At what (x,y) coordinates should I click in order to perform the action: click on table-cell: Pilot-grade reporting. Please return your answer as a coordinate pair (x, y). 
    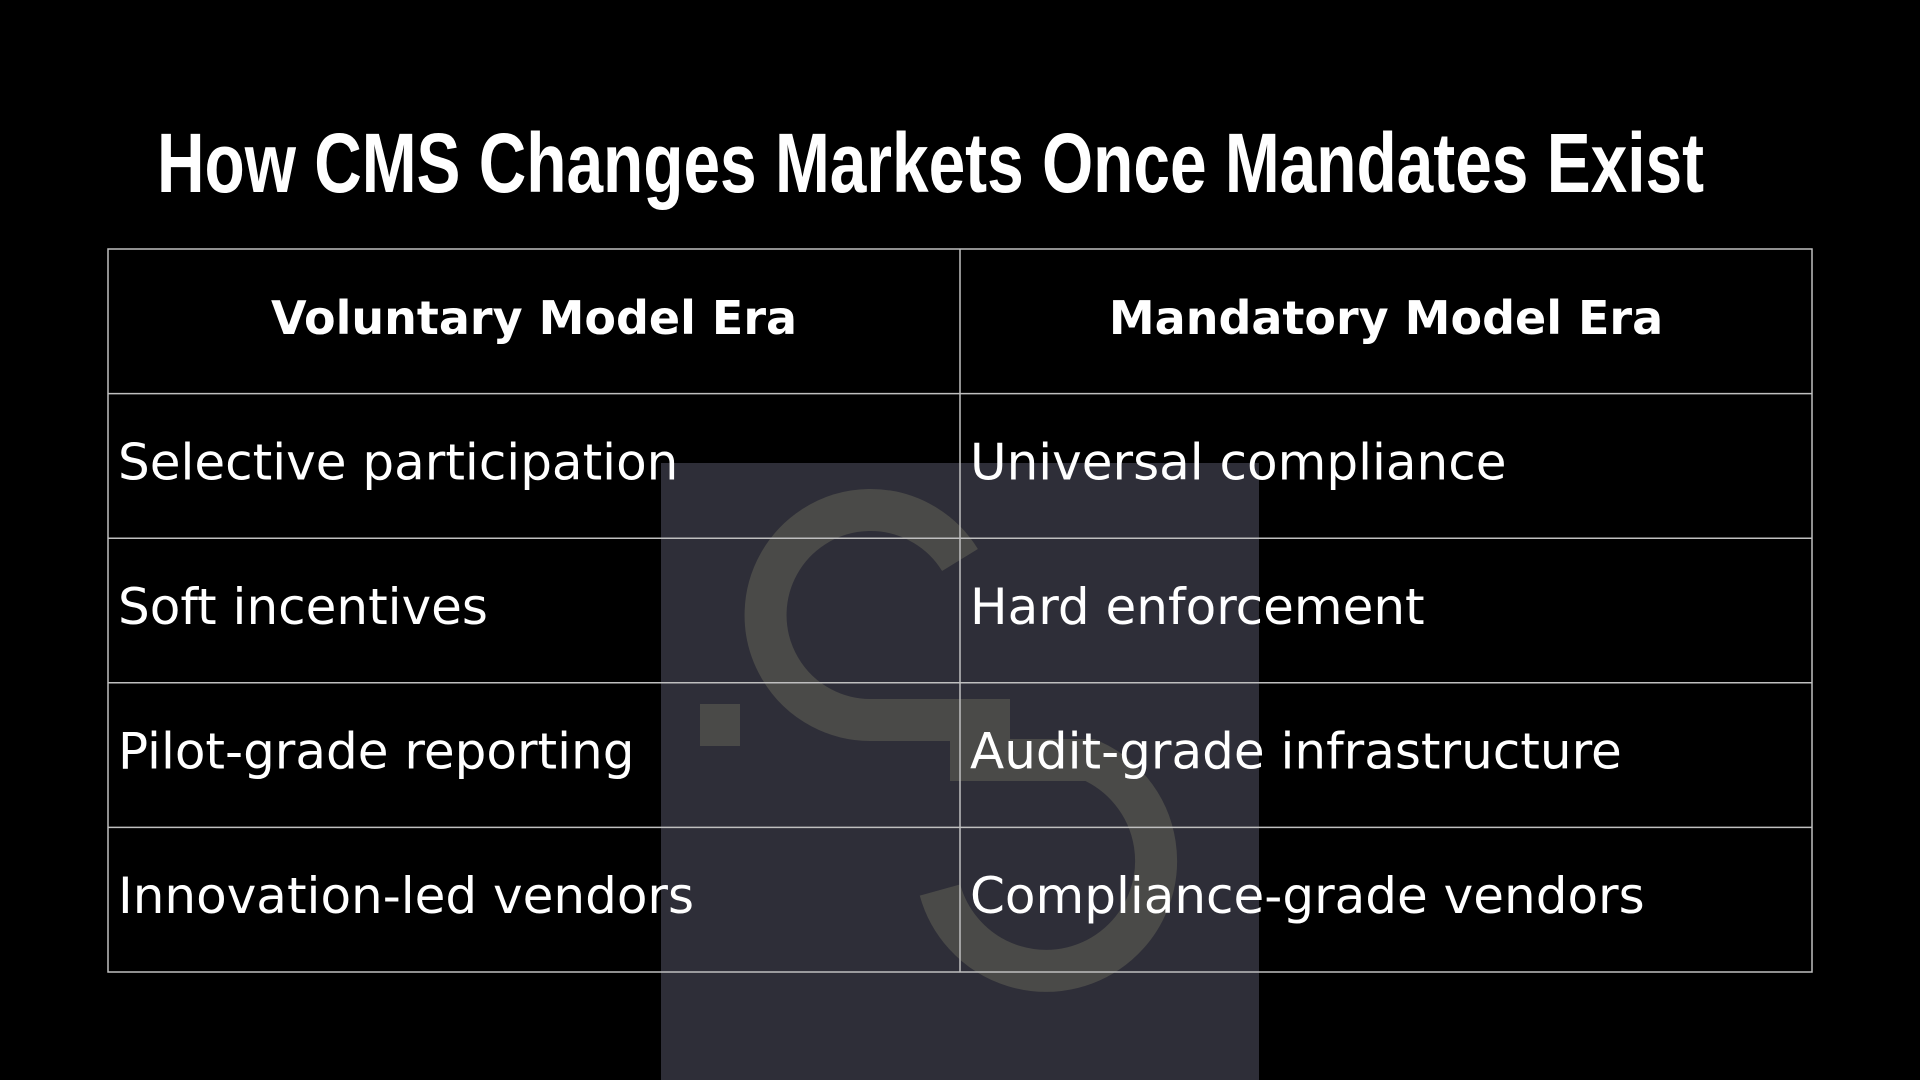
    Looking at the image, I should click on (376, 752).